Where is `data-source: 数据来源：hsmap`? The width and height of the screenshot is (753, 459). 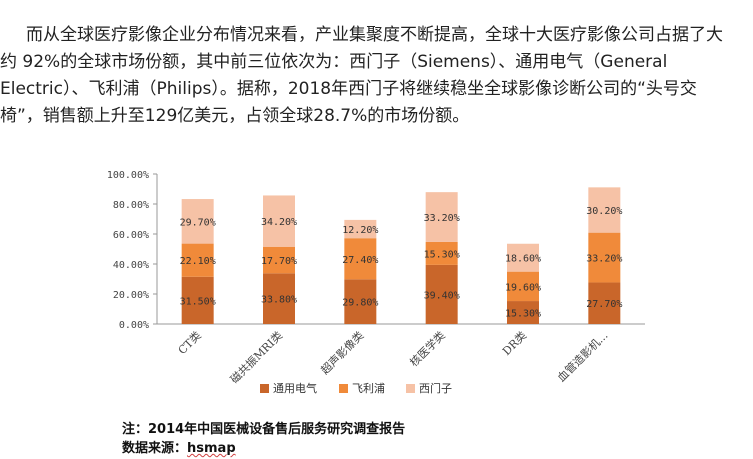
data-source: 数据来源：hsmap is located at coordinates (179, 446).